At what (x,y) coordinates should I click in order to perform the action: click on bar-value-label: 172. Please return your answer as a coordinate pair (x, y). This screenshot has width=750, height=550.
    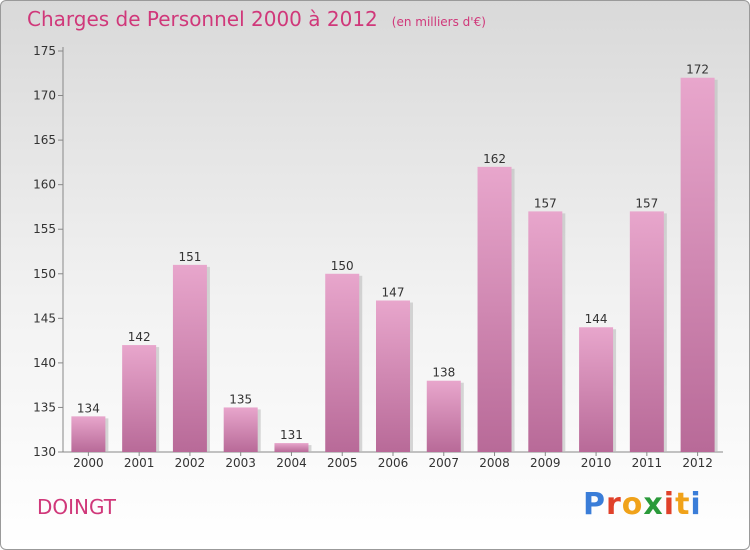
    Looking at the image, I should click on (697, 70).